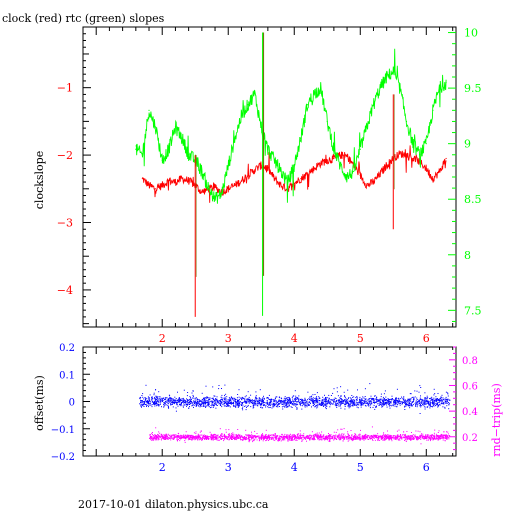 The height and width of the screenshot is (512, 512). I want to click on bottom-y-tick-label: 0.1, so click(67, 375).